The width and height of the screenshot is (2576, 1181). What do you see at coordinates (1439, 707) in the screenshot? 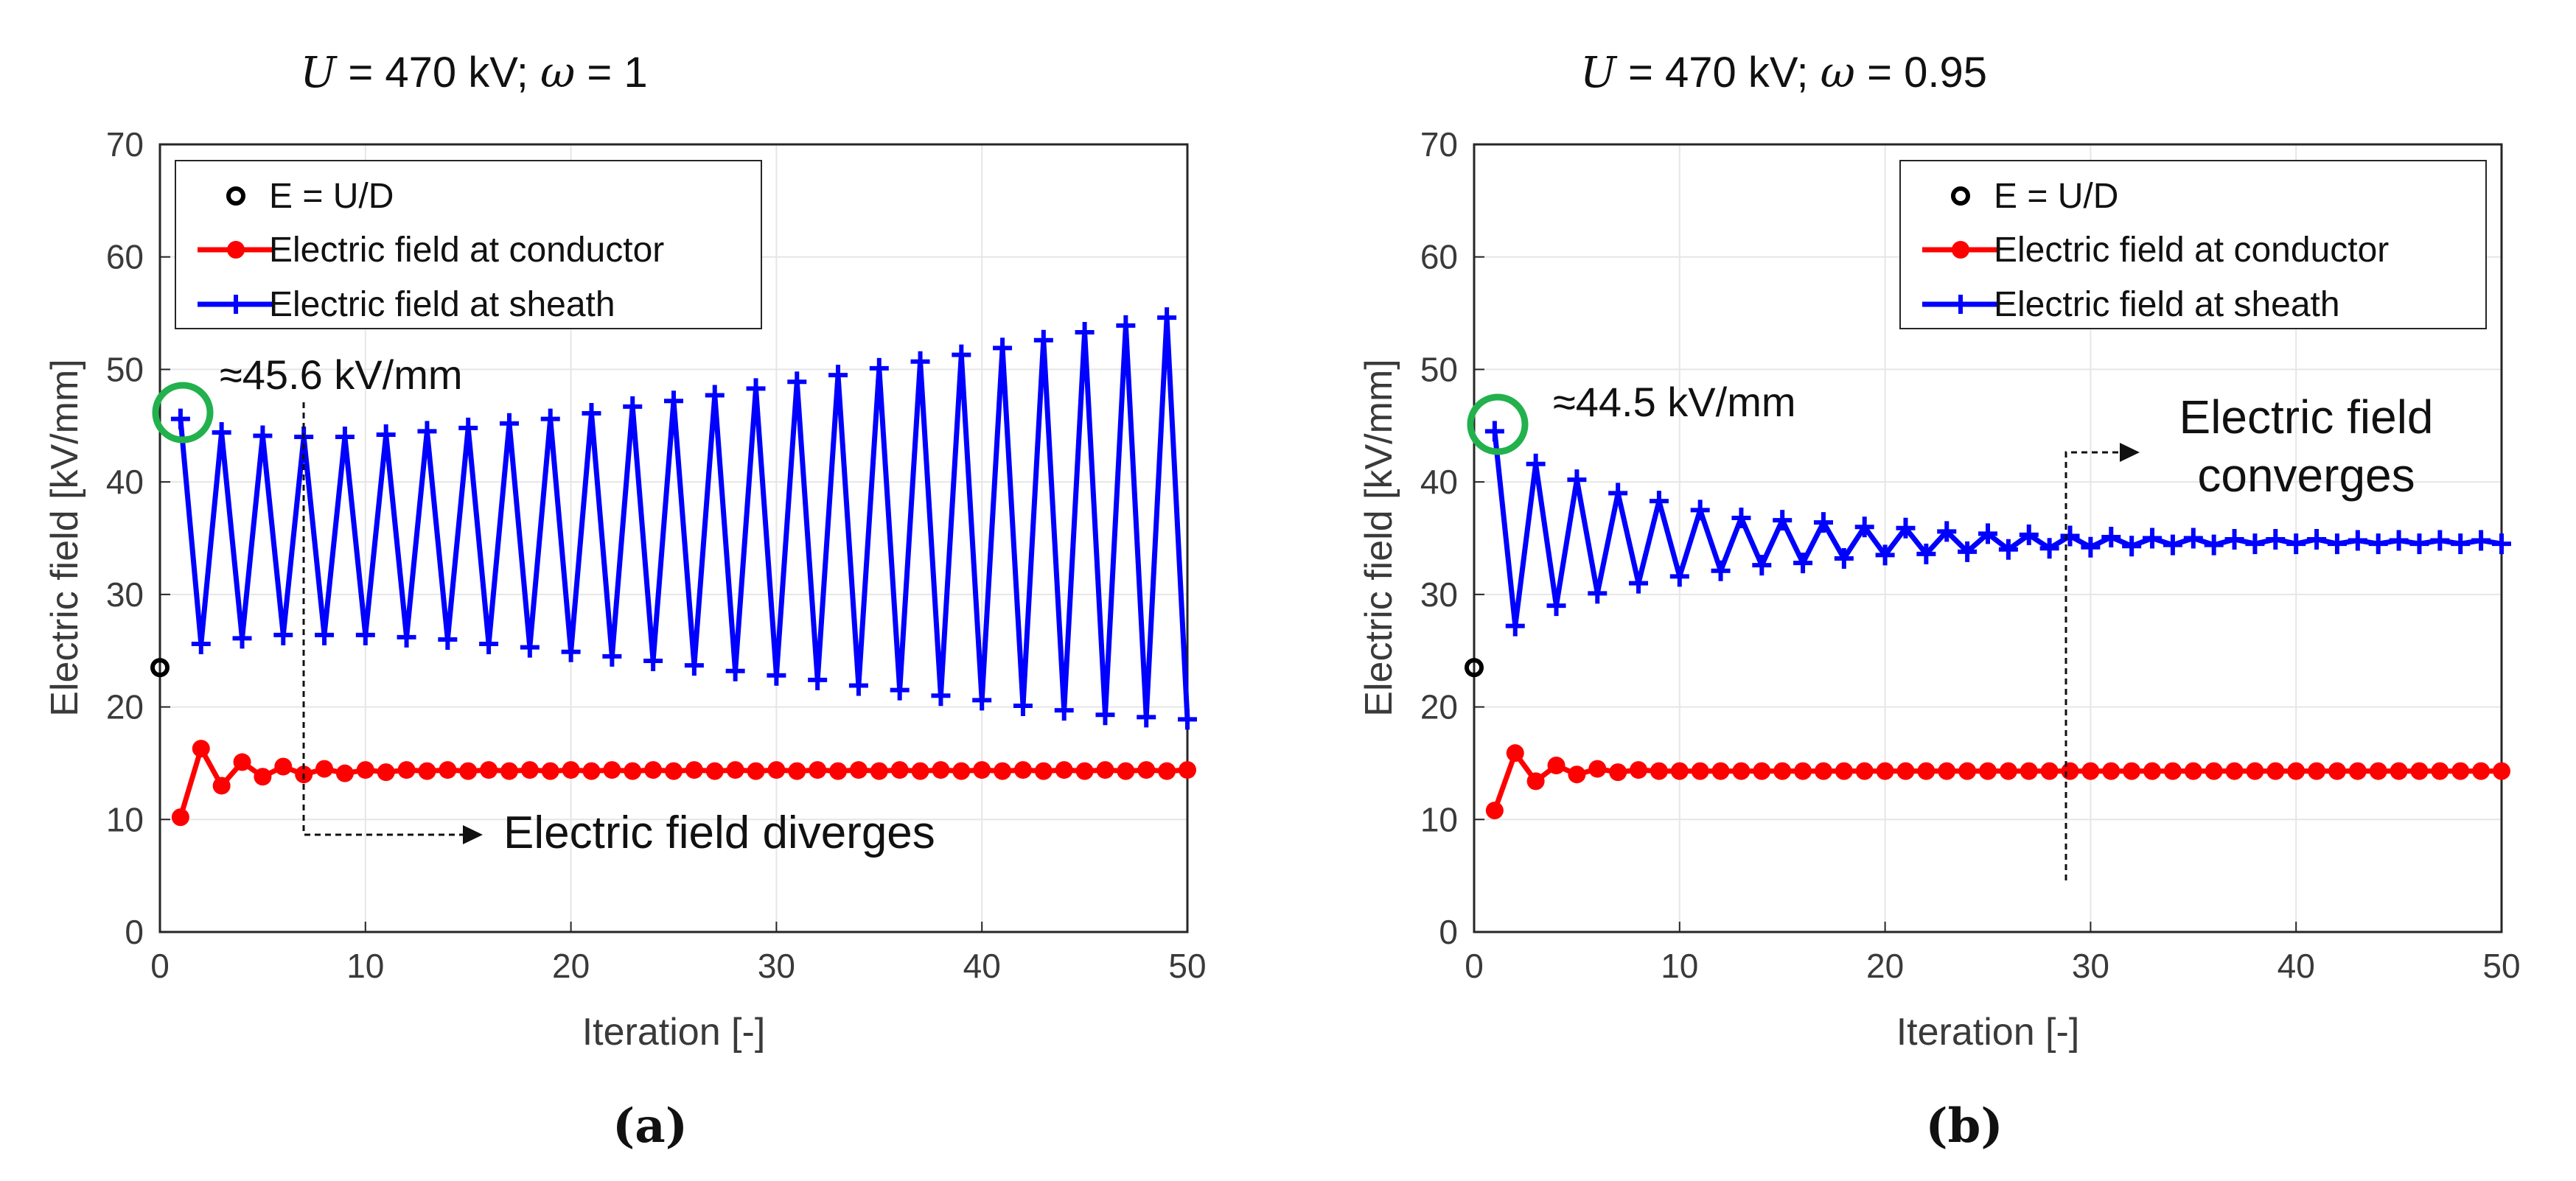
I see `panel-b-ytick-label: 20` at bounding box center [1439, 707].